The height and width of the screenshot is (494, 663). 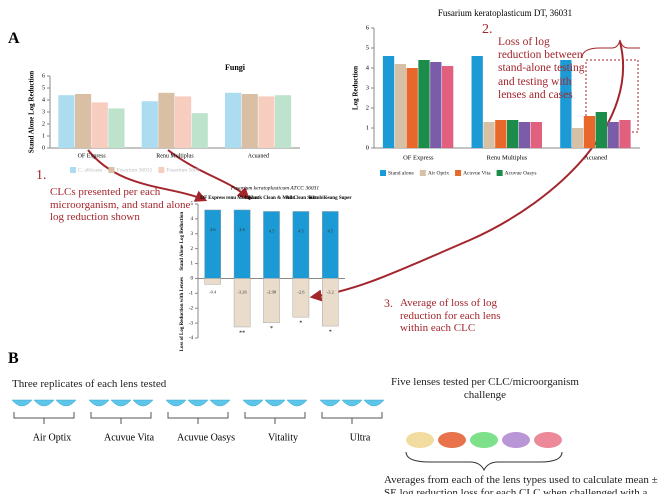 What do you see at coordinates (418, 157) in the screenshot?
I see `x-tick-label: OF Express` at bounding box center [418, 157].